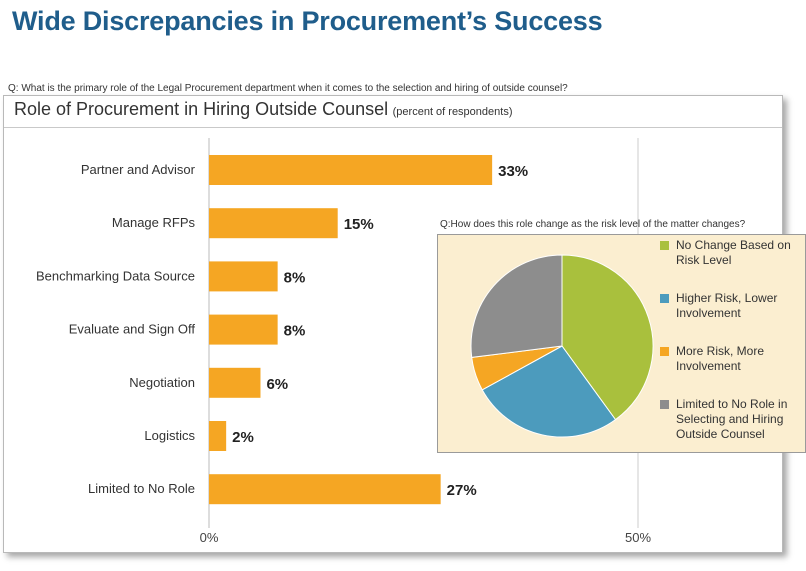 The image size is (806, 571). What do you see at coordinates (277, 384) in the screenshot?
I see `value-label: 6%` at bounding box center [277, 384].